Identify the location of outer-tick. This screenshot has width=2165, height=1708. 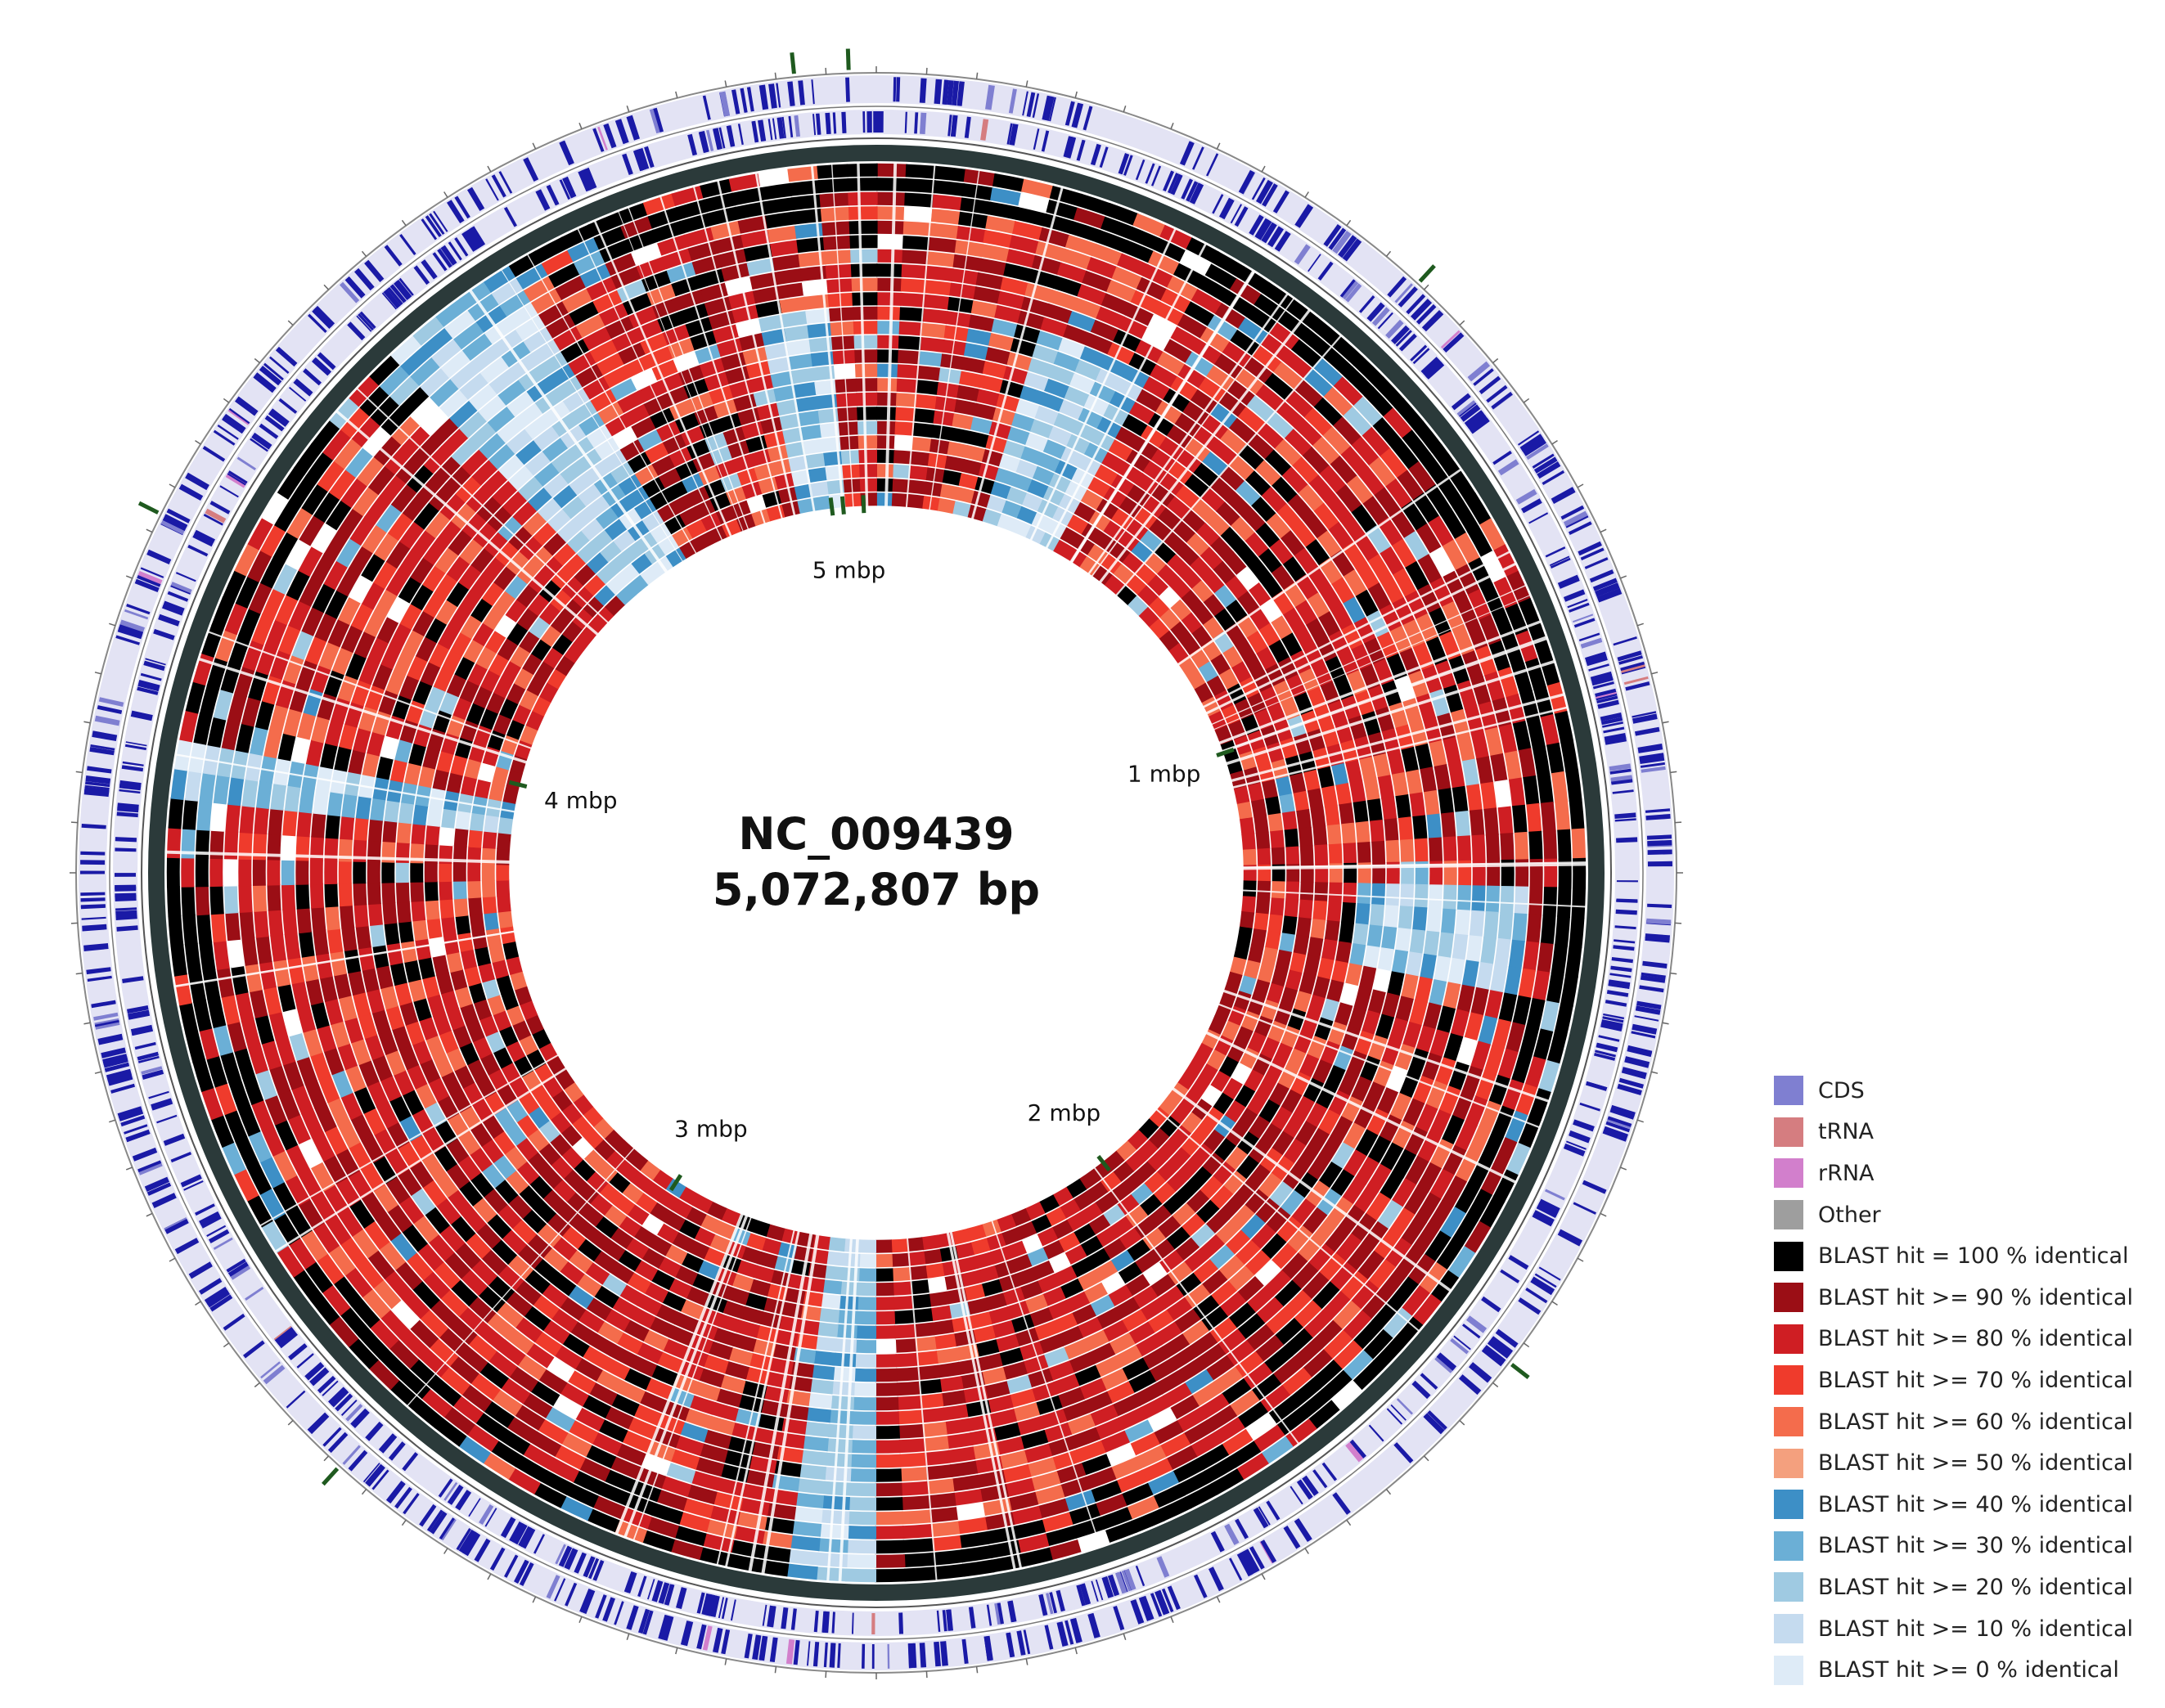
(198, 1303).